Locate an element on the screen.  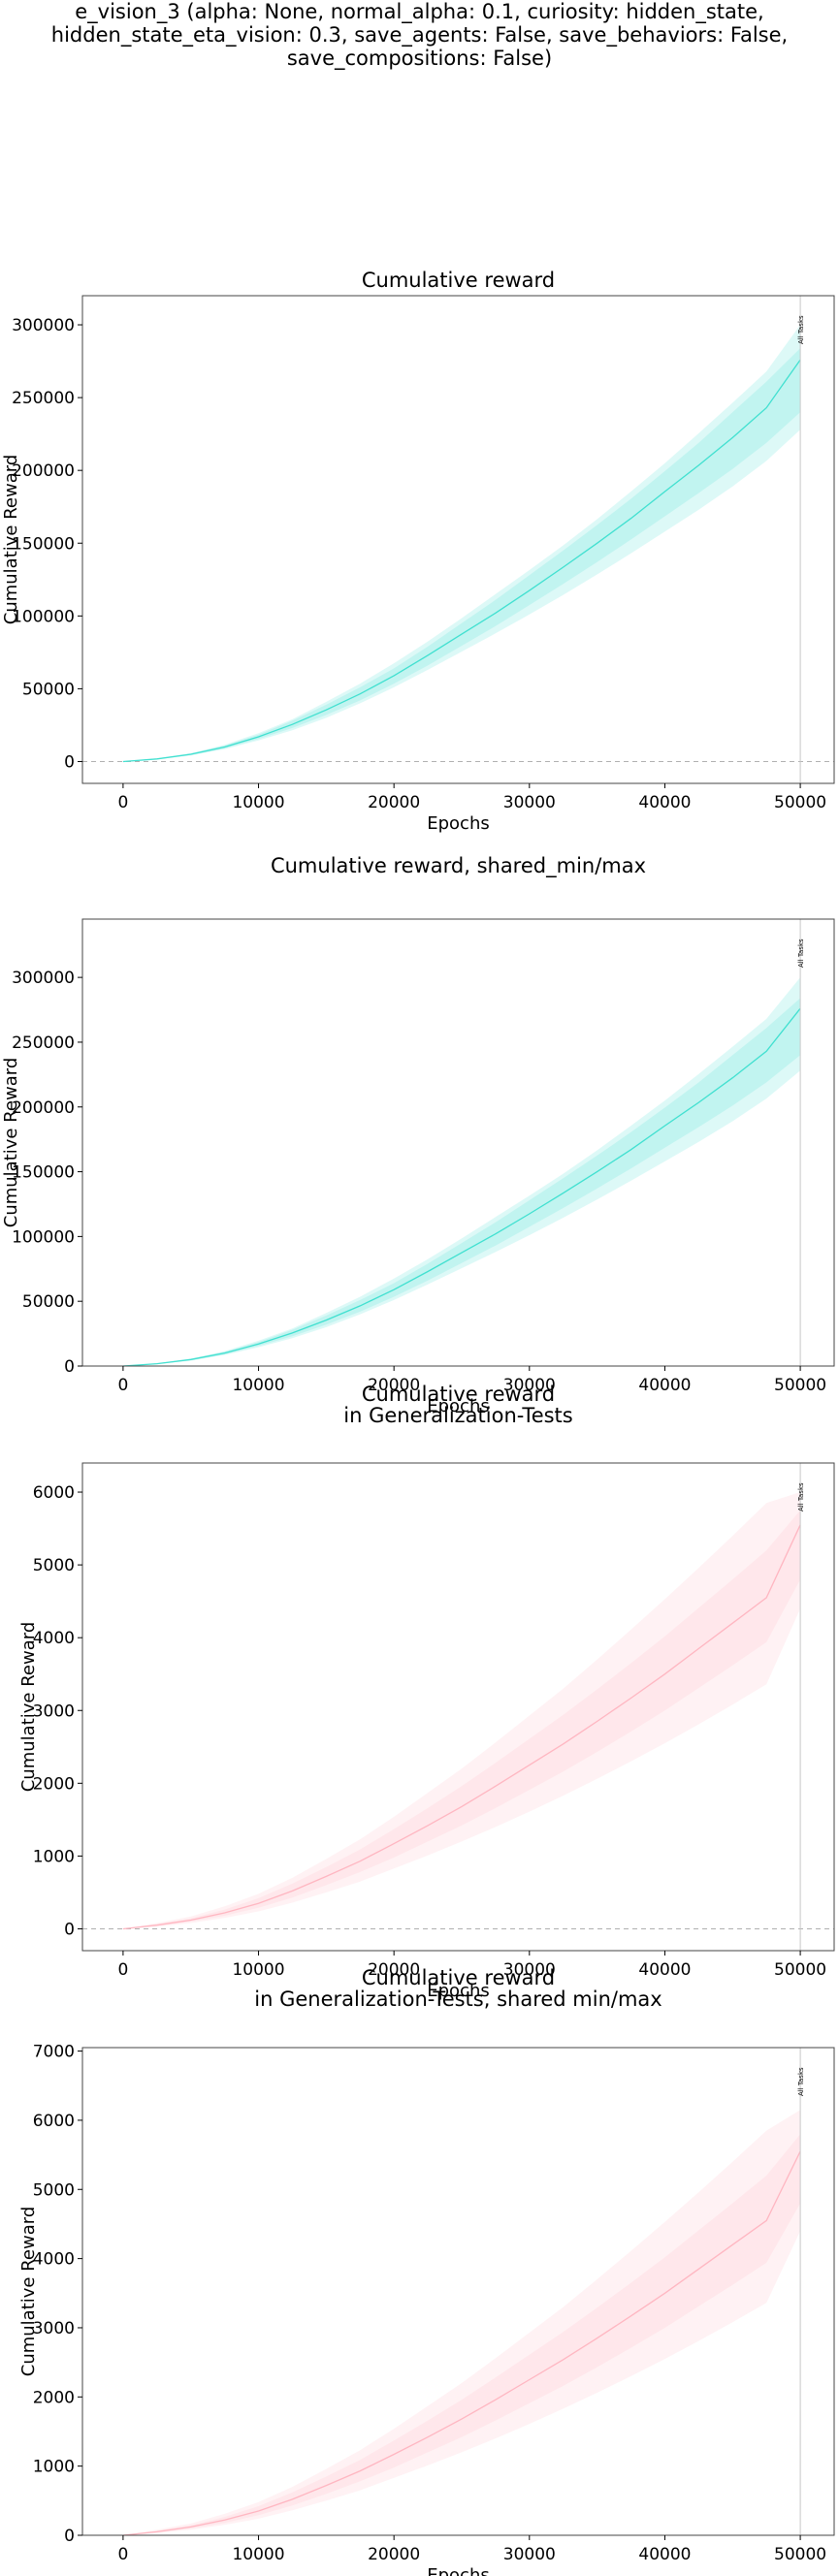
chart-title: Cumulative reward, shared_min/max is located at coordinates (458, 866).